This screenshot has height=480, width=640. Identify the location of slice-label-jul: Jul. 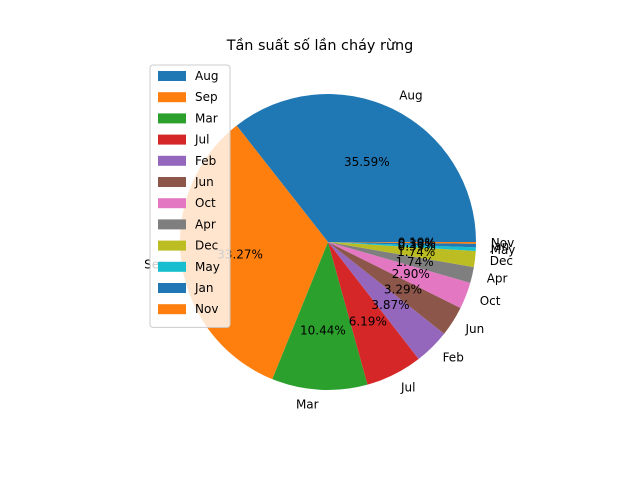
(407, 388).